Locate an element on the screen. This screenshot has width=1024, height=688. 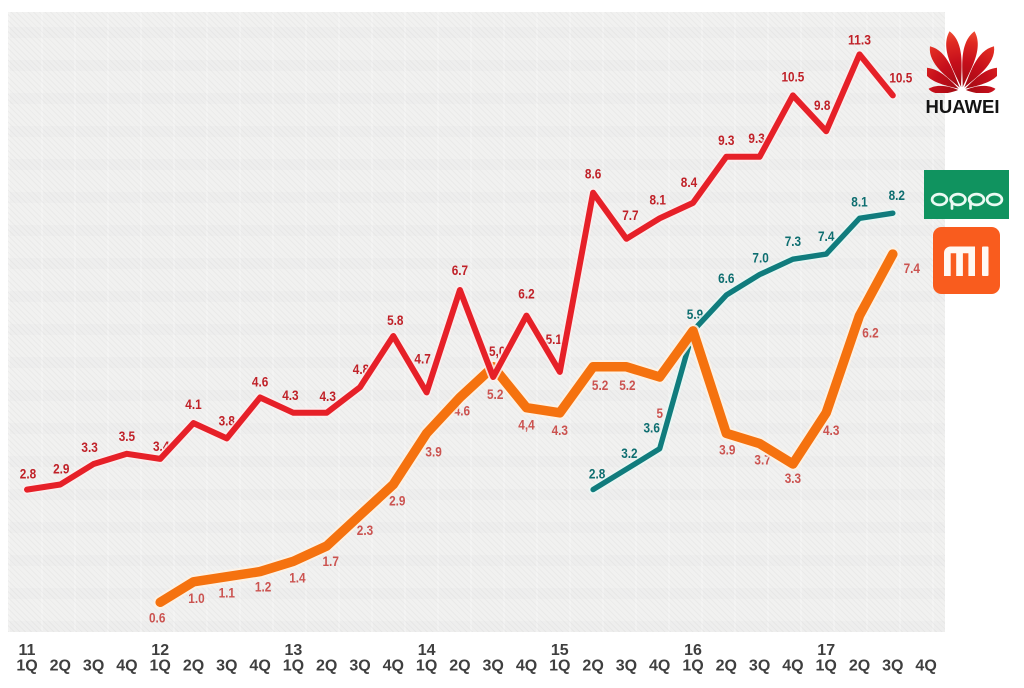
svg-text: 8.6 is located at coordinates (593, 174).